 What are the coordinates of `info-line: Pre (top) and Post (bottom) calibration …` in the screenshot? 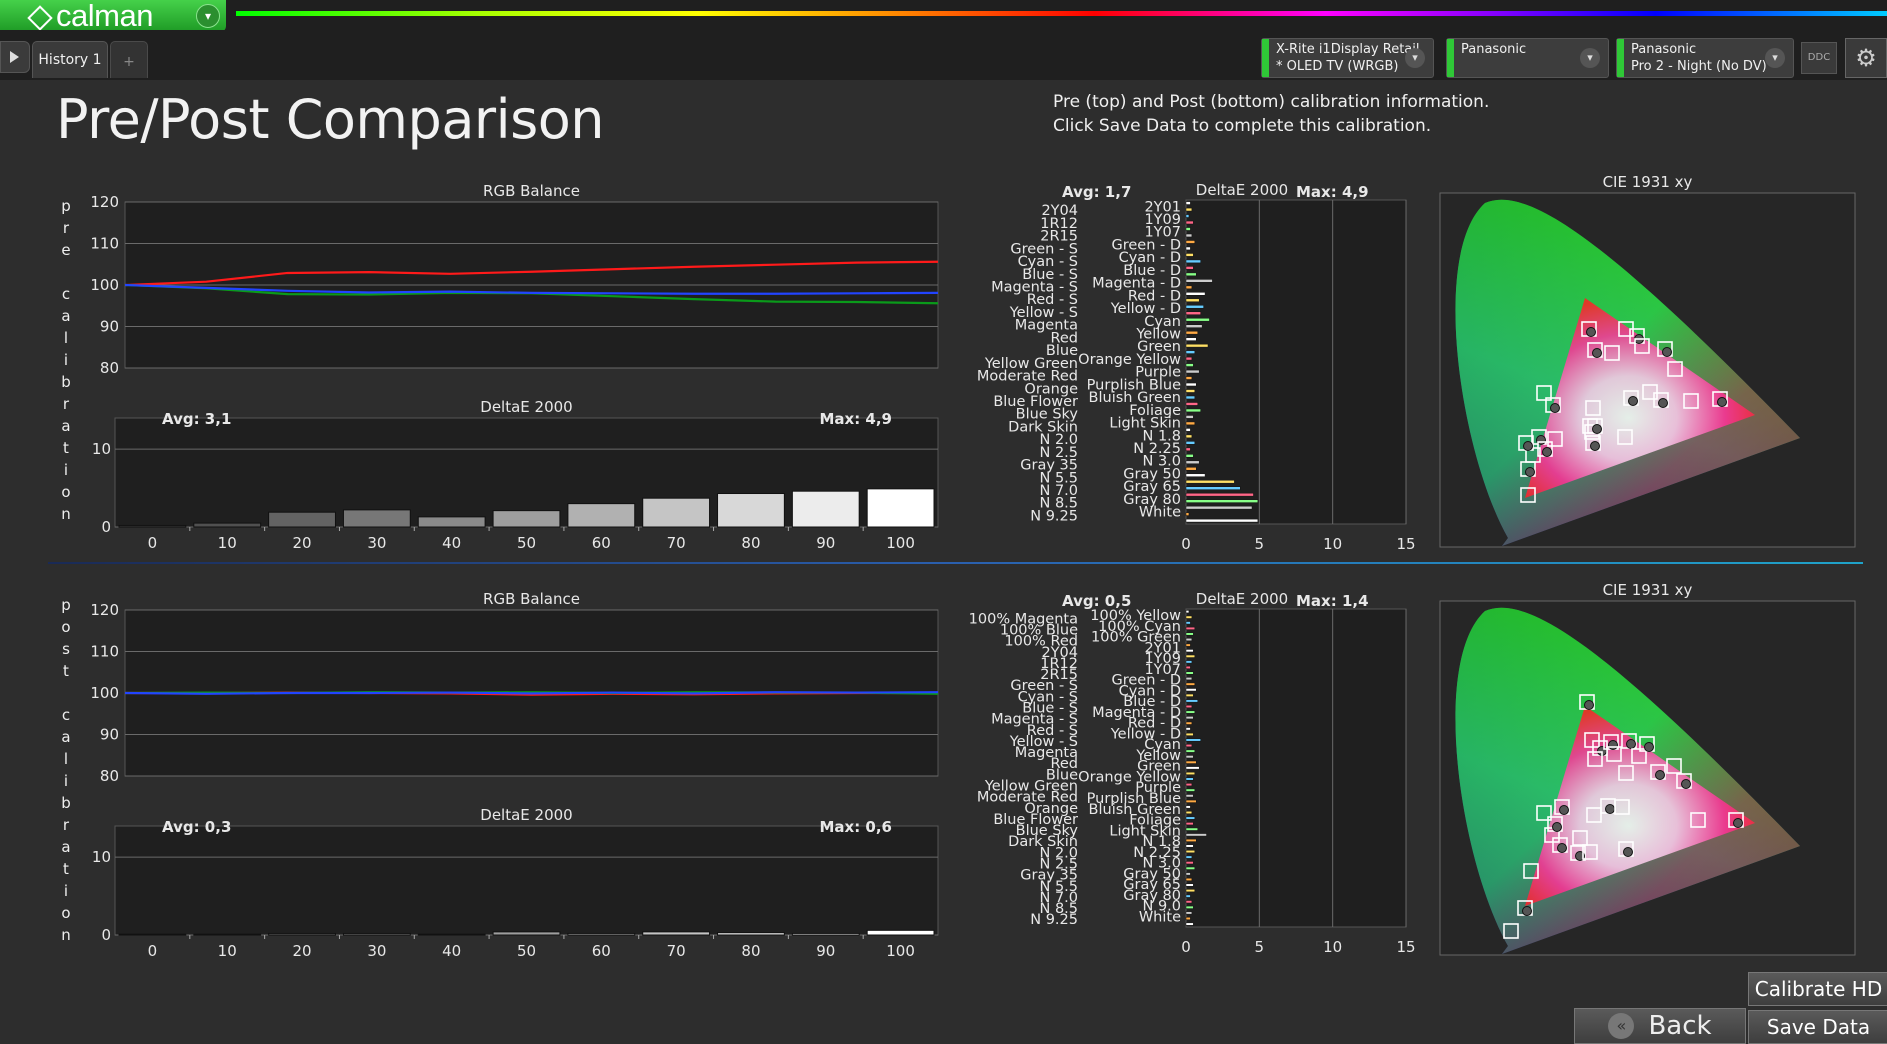 It's located at (1271, 102).